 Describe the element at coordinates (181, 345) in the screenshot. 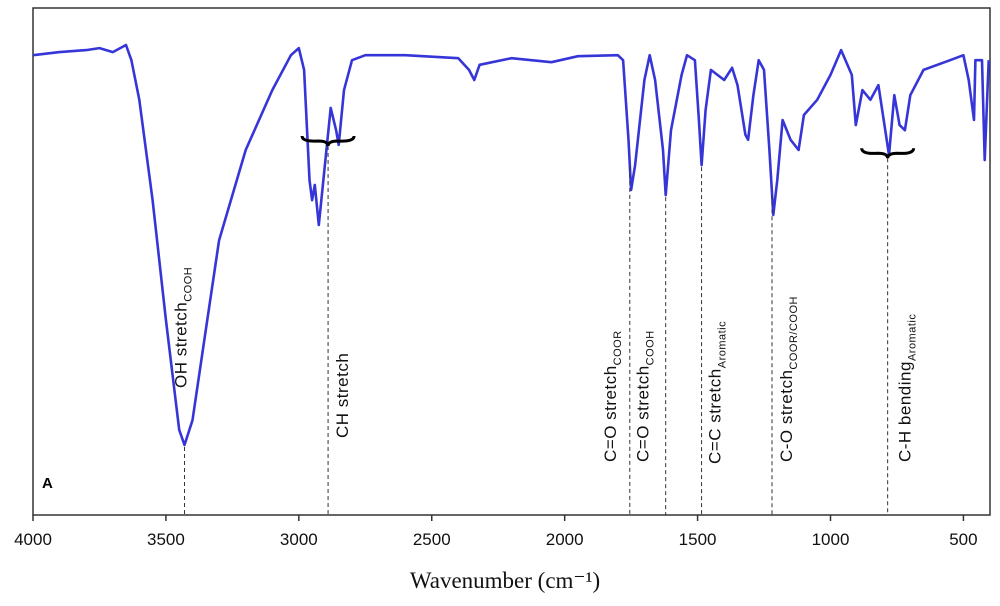

I see `annotation-text: OH stretch` at that location.